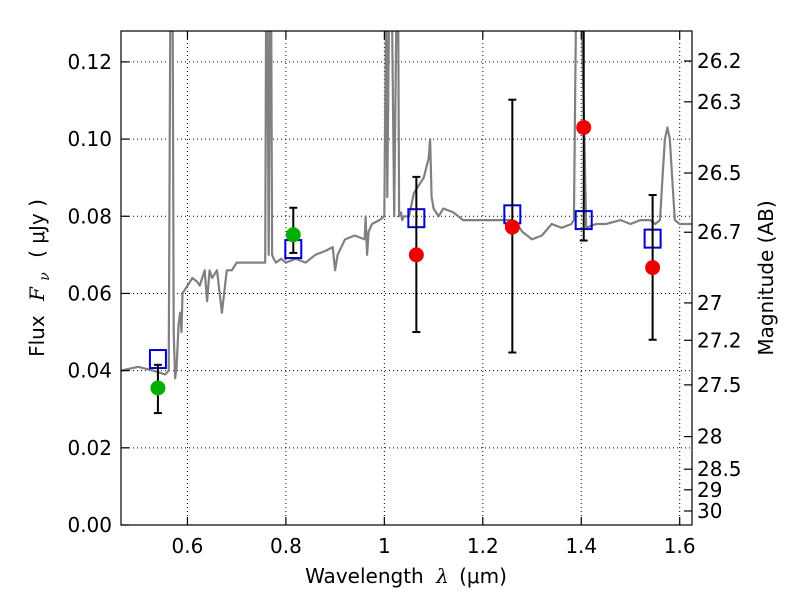  What do you see at coordinates (719, 61) in the screenshot?
I see `mag-tick-label: 26.2` at bounding box center [719, 61].